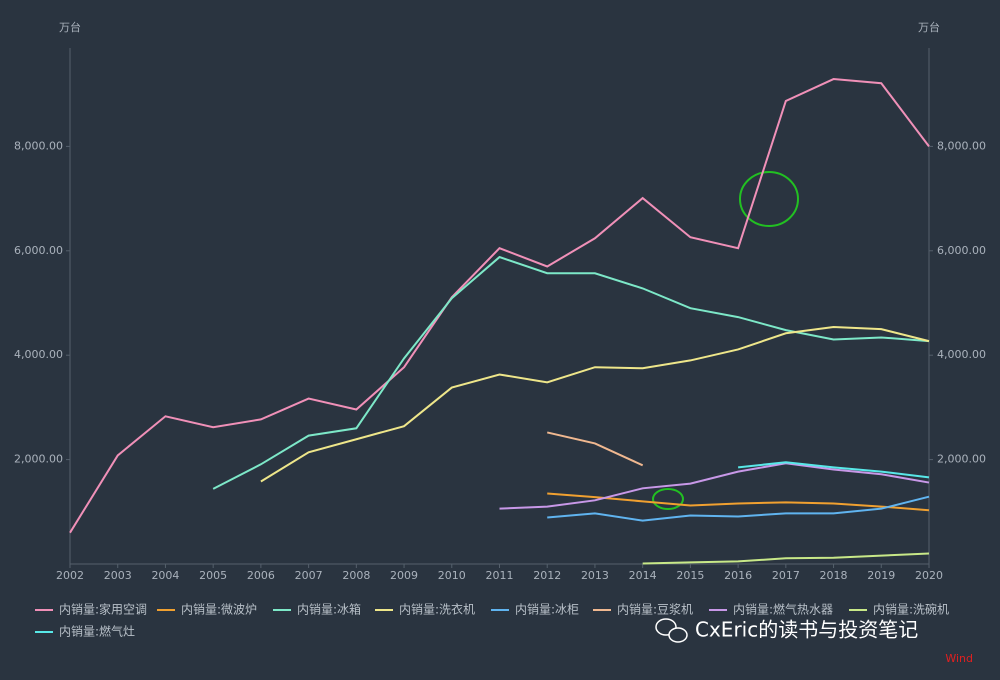 The image size is (1000, 680). Describe the element at coordinates (806, 630) in the screenshot. I see `watermark: CxEric的读书与投资笔记` at that location.